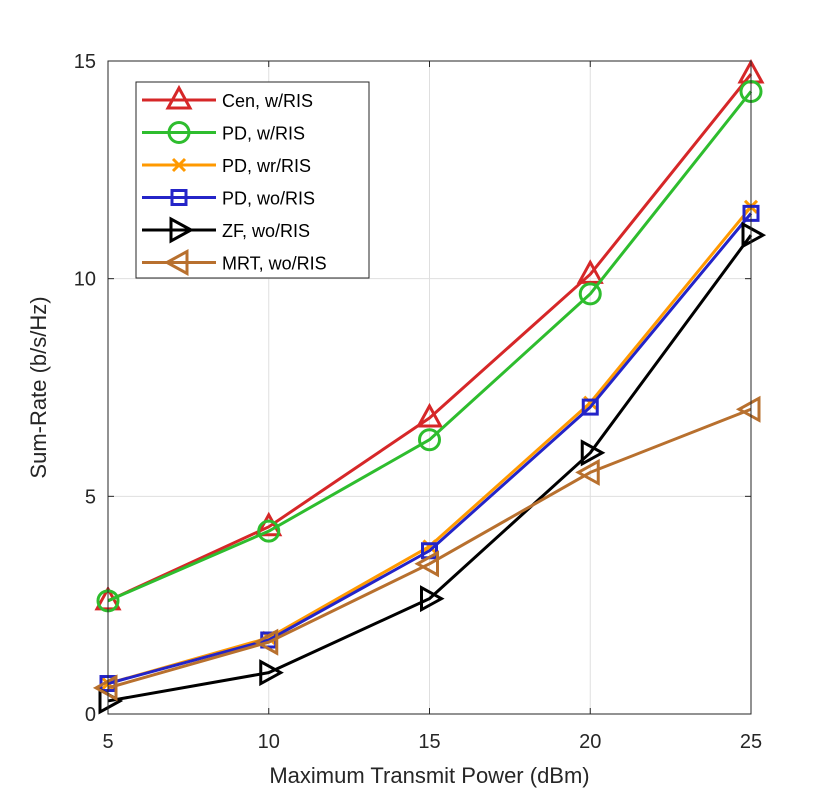 Image resolution: width=830 pixels, height=802 pixels. I want to click on legend-entry: PD, wr/RIS, so click(226, 166).